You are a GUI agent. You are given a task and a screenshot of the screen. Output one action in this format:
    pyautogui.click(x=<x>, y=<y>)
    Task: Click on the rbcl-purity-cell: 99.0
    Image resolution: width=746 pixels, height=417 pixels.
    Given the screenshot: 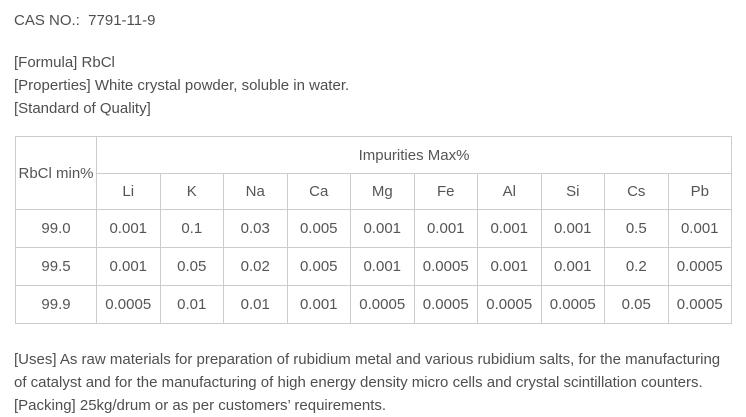 What is the action you would take?
    pyautogui.click(x=56, y=228)
    